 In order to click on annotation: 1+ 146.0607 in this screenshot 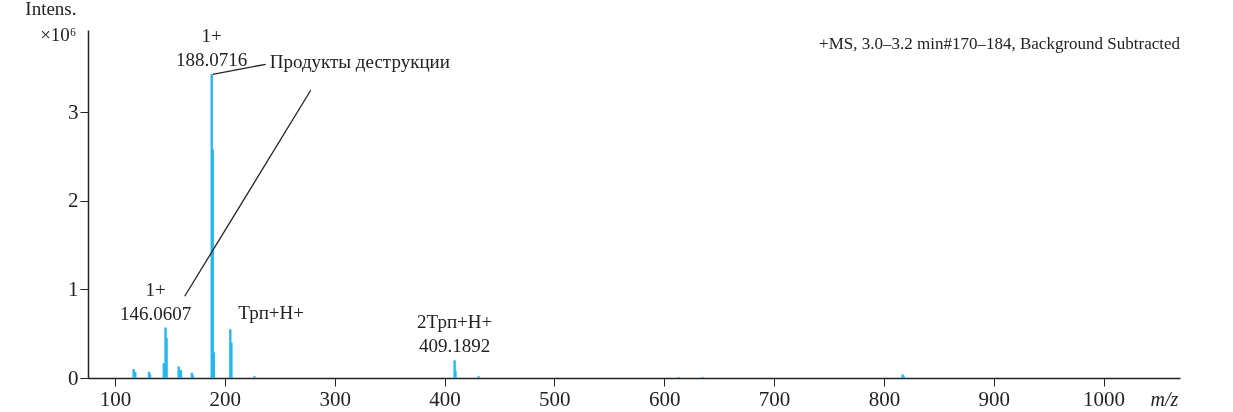, I will do `click(155, 301)`.